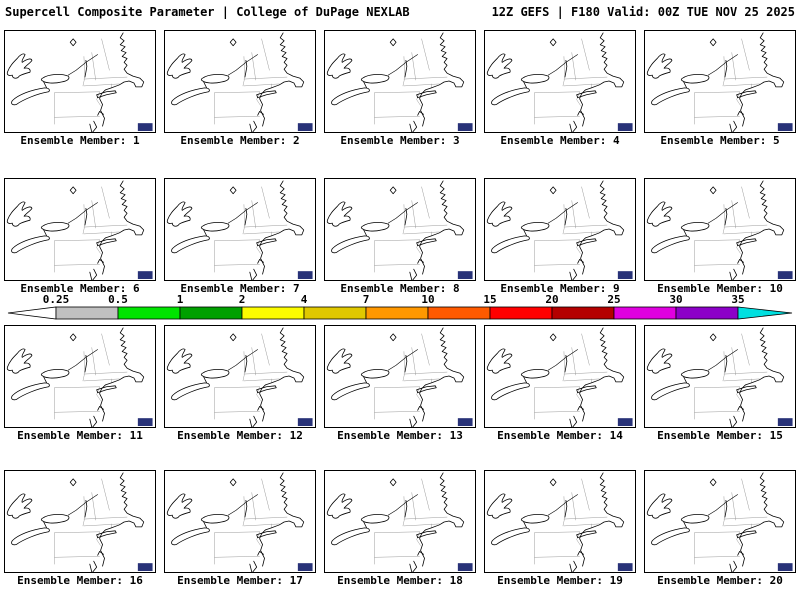 The width and height of the screenshot is (800, 600). I want to click on colorbar-right-arrow, so click(765, 313).